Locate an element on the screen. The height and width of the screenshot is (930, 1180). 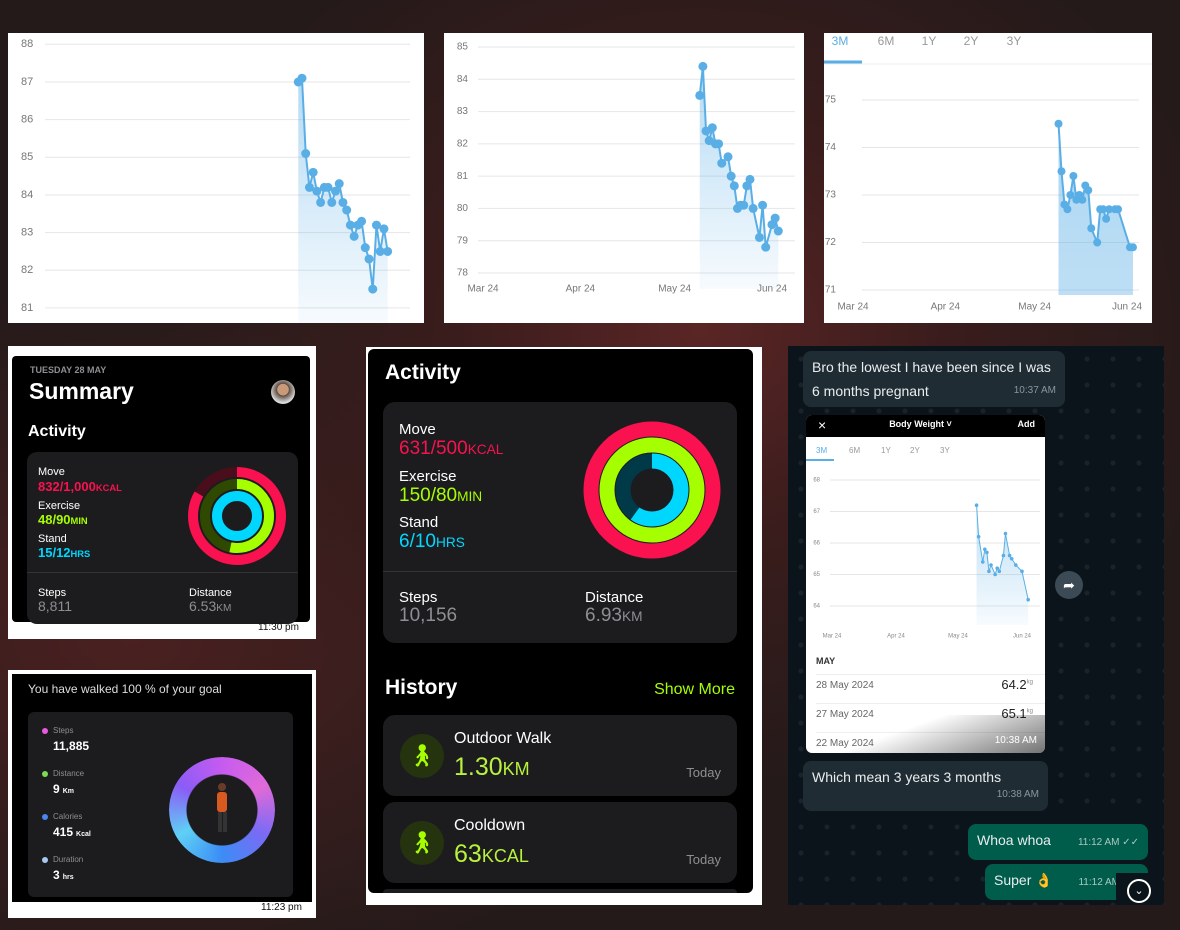
section-title: History is located at coordinates (421, 687).